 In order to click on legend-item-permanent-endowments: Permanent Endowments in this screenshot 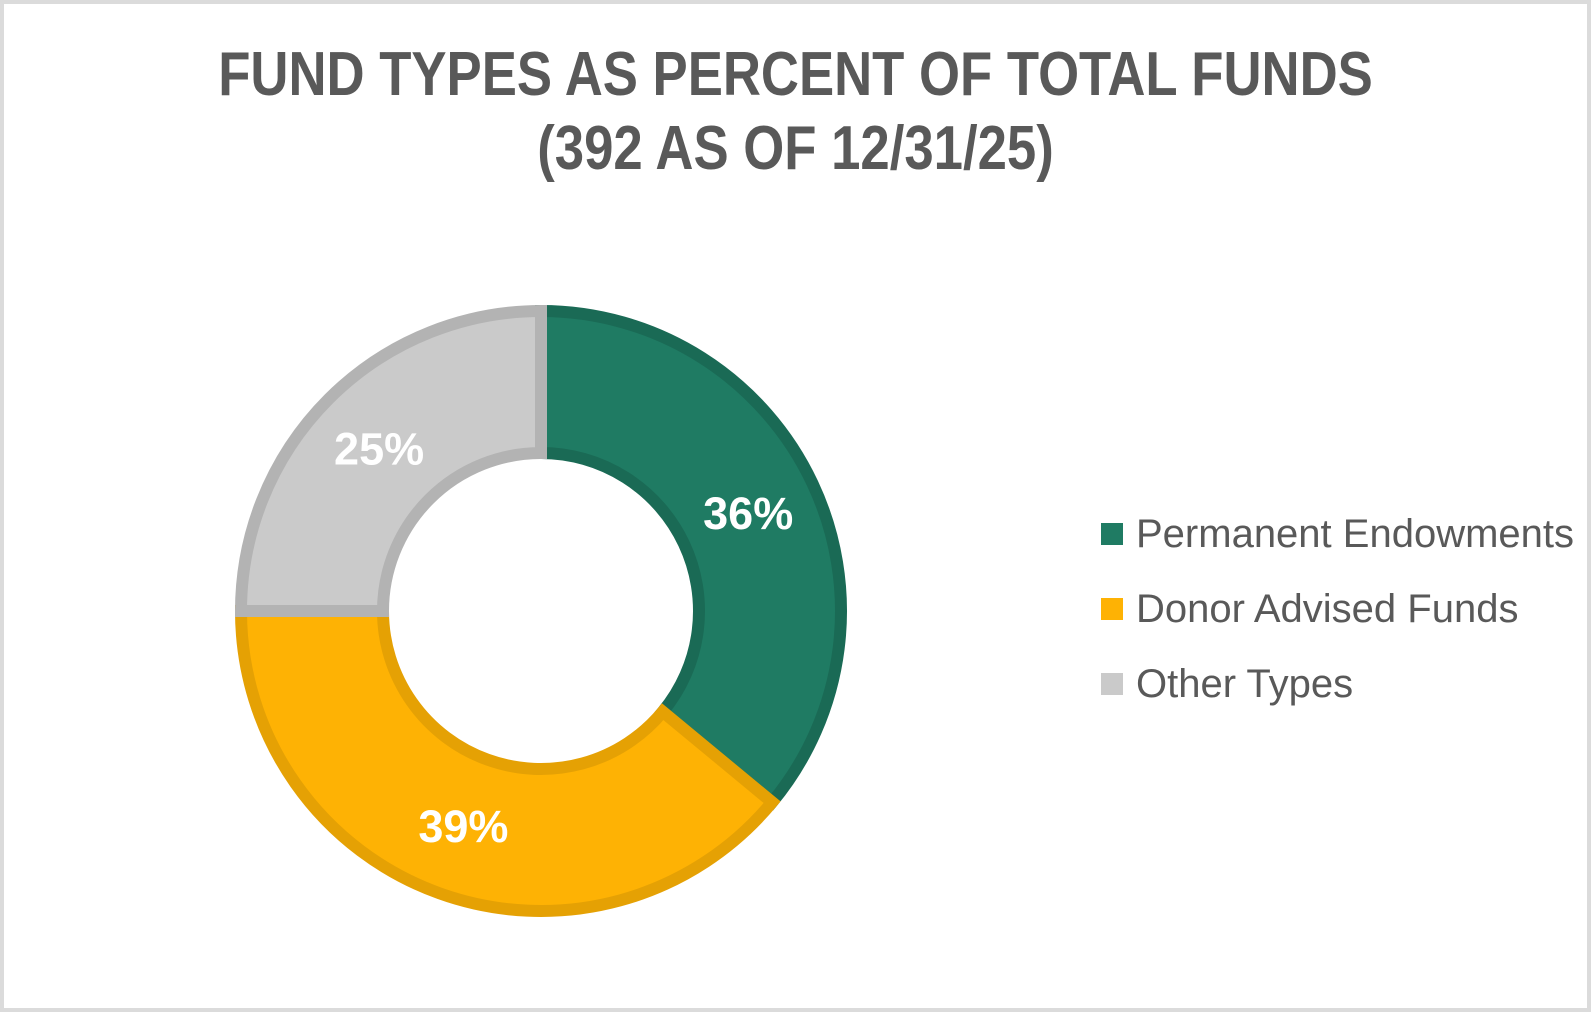, I will do `click(1337, 534)`.